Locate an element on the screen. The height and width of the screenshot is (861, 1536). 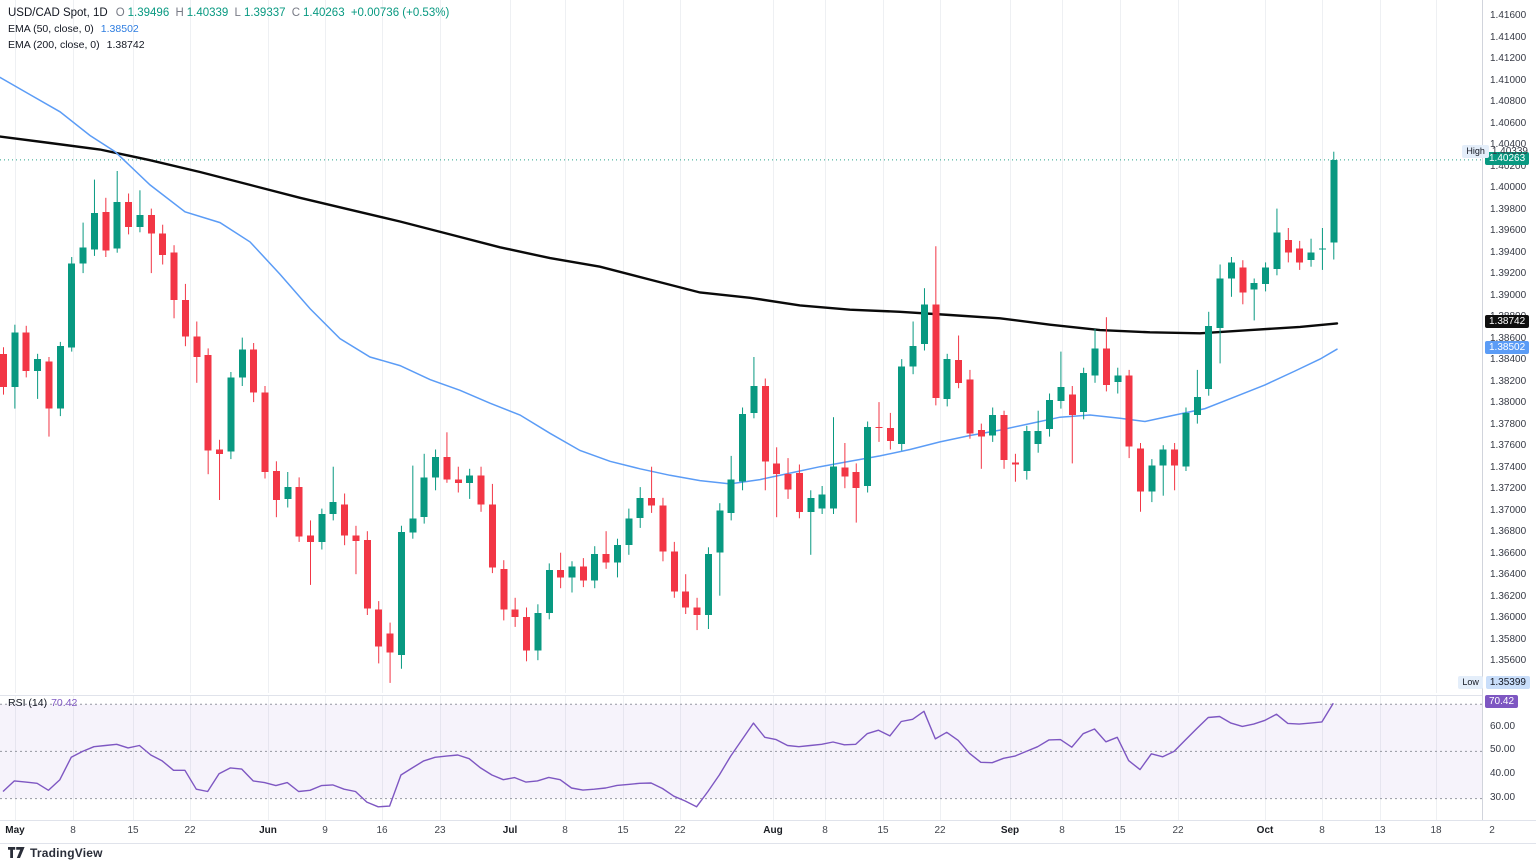
price-axis-tick: 1.36000 is located at coordinates (1508, 617).